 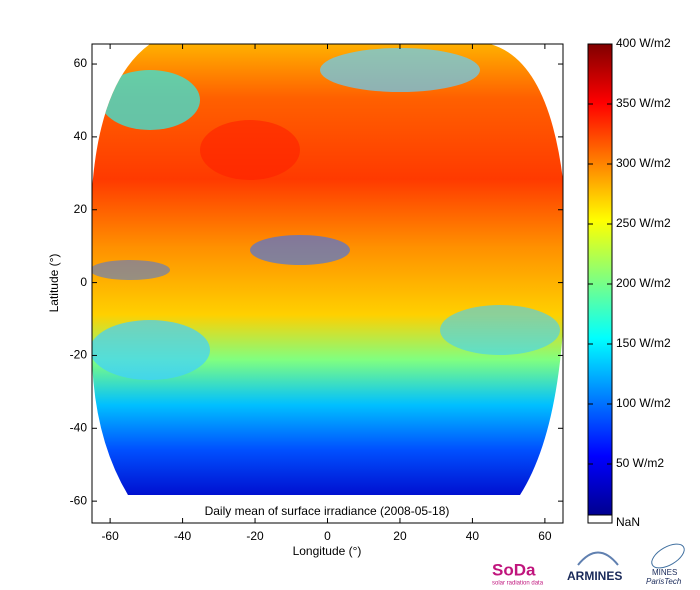 I want to click on x-tick-label: 0, so click(x=327, y=536).